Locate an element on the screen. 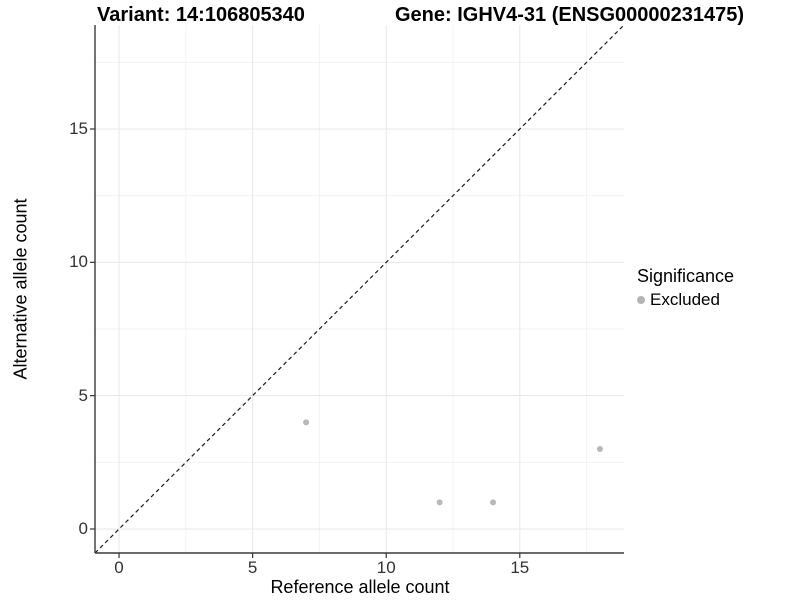 This screenshot has width=800, height=600. y-tick-label: 0 is located at coordinates (83, 528).